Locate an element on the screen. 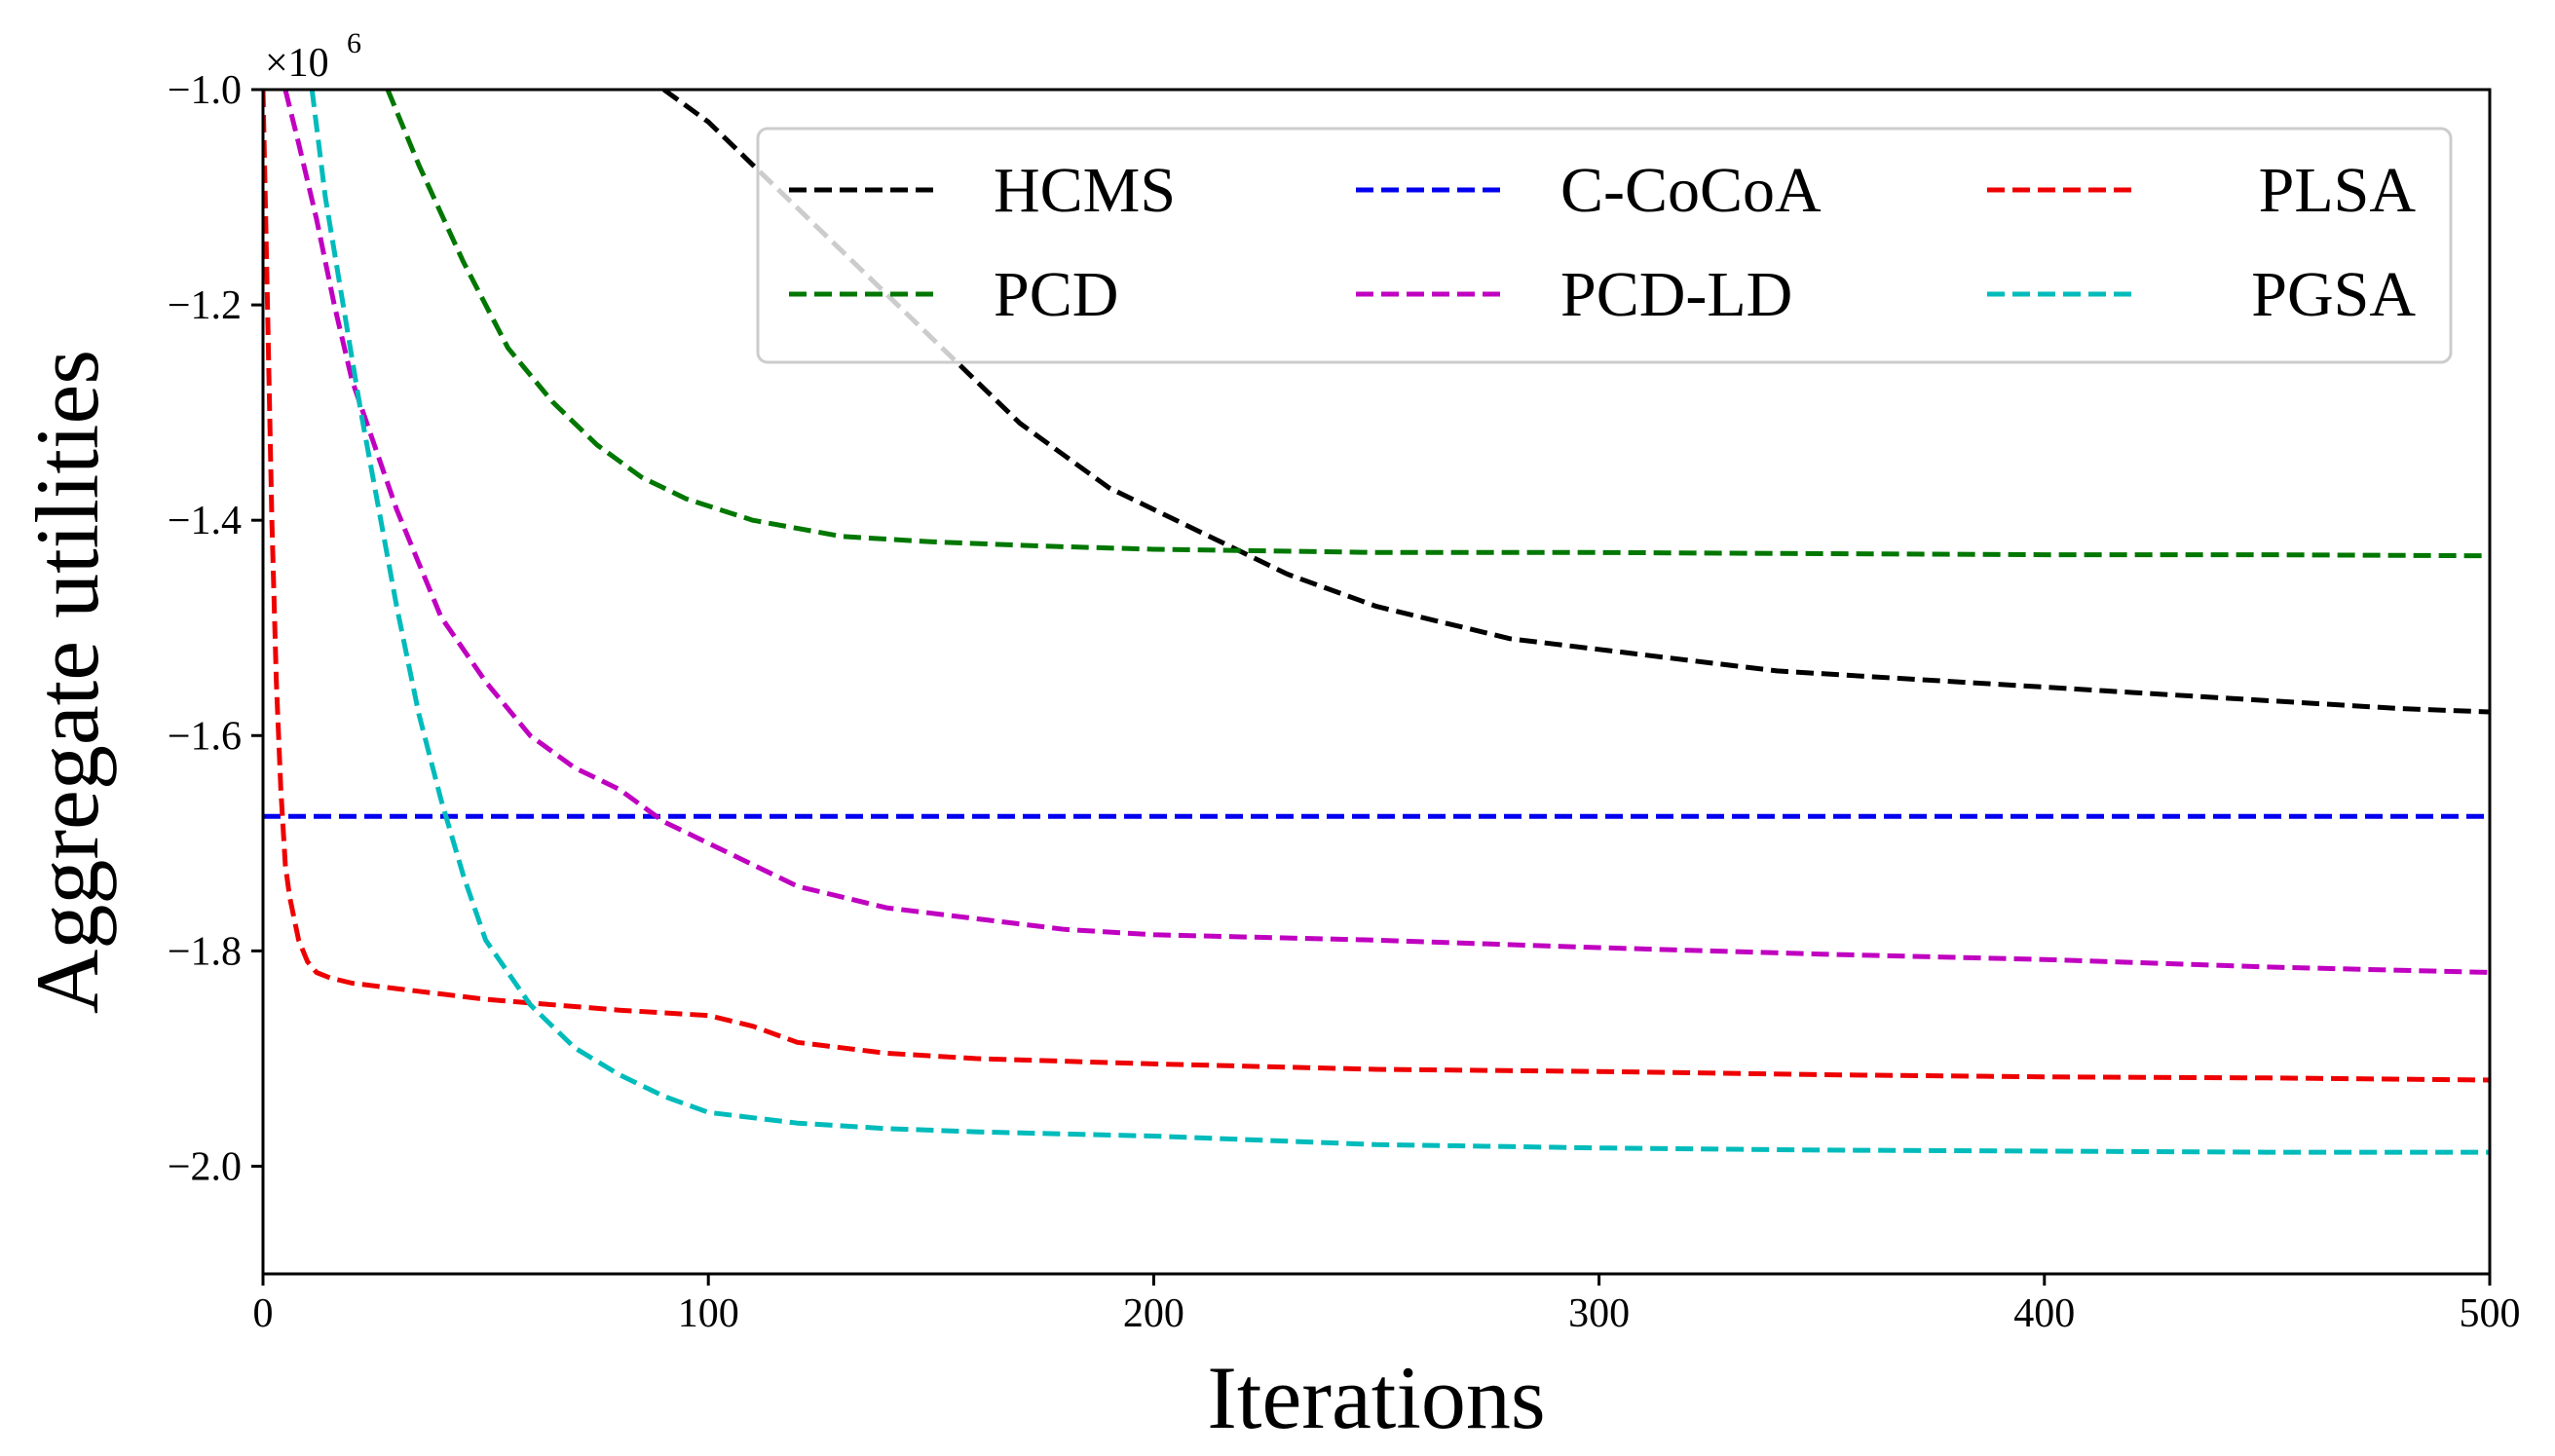 This screenshot has height=1456, width=2555. x-axis: 0 100 200 300 400 500 is located at coordinates (1387, 1305).